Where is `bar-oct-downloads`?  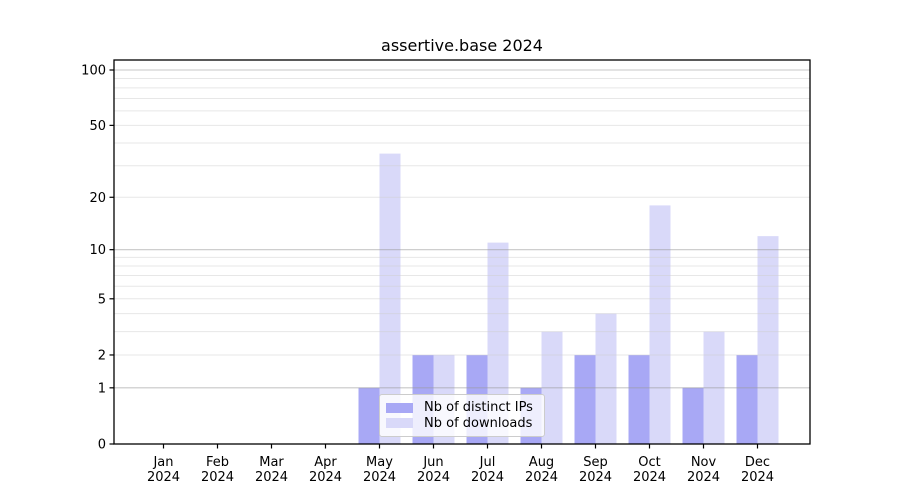
bar-oct-downloads is located at coordinates (660, 324).